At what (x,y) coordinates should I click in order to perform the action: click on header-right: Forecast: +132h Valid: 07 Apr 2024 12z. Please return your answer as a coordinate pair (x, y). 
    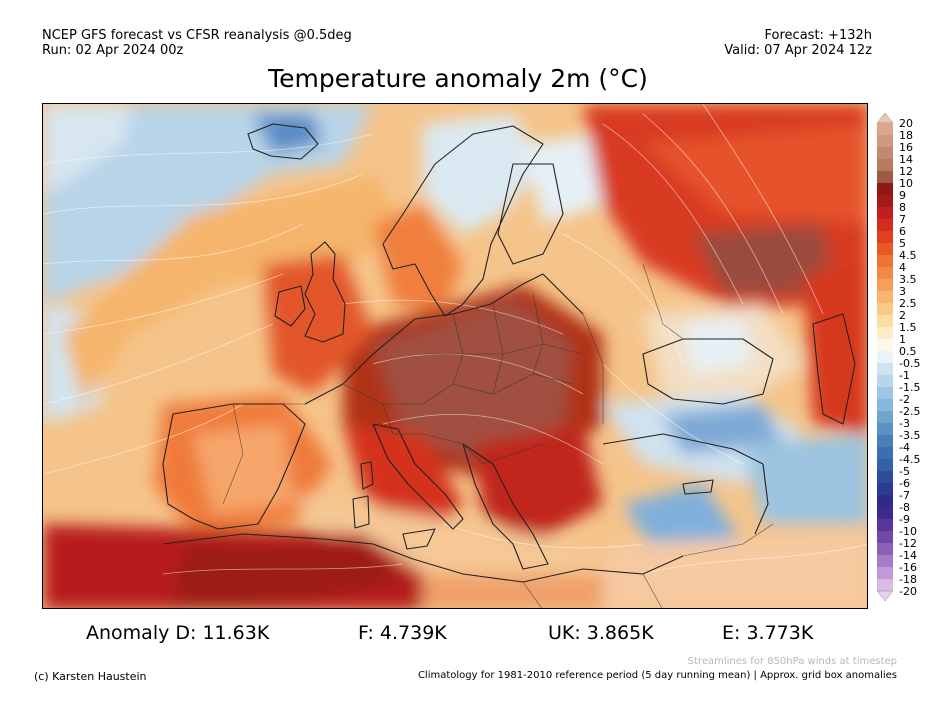
    Looking at the image, I should click on (798, 43).